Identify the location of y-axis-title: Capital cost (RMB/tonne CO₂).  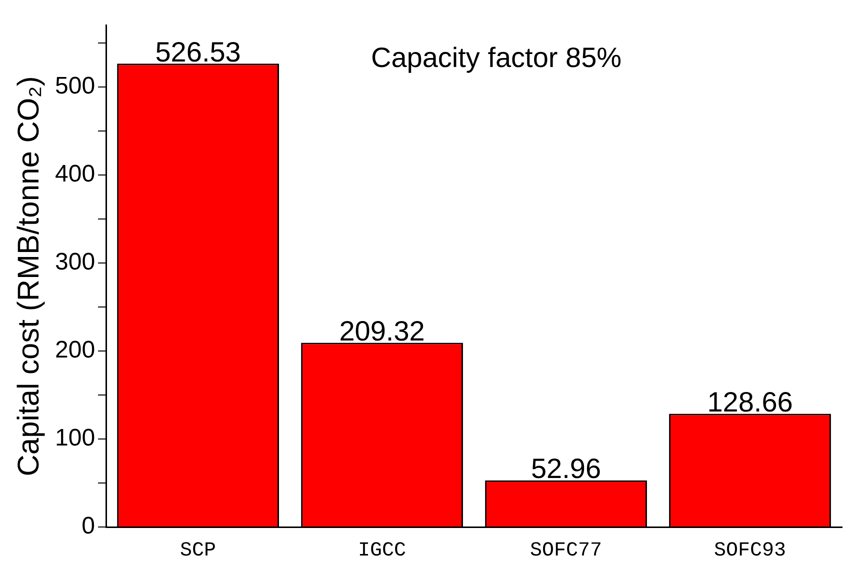
(29, 276).